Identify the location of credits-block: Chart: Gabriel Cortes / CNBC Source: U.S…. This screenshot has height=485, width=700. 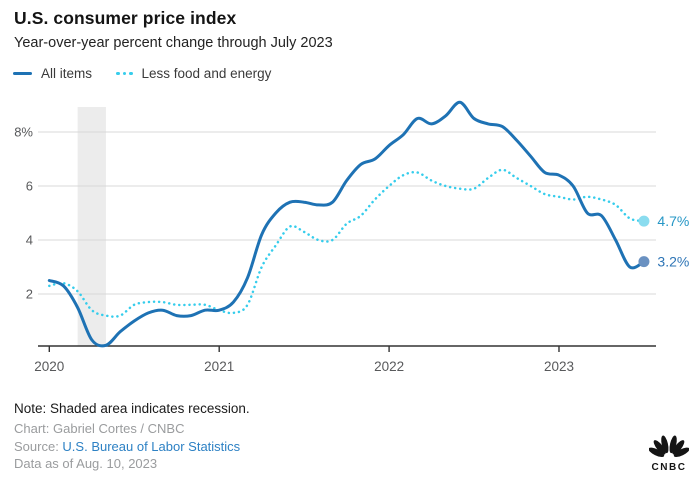
(127, 446).